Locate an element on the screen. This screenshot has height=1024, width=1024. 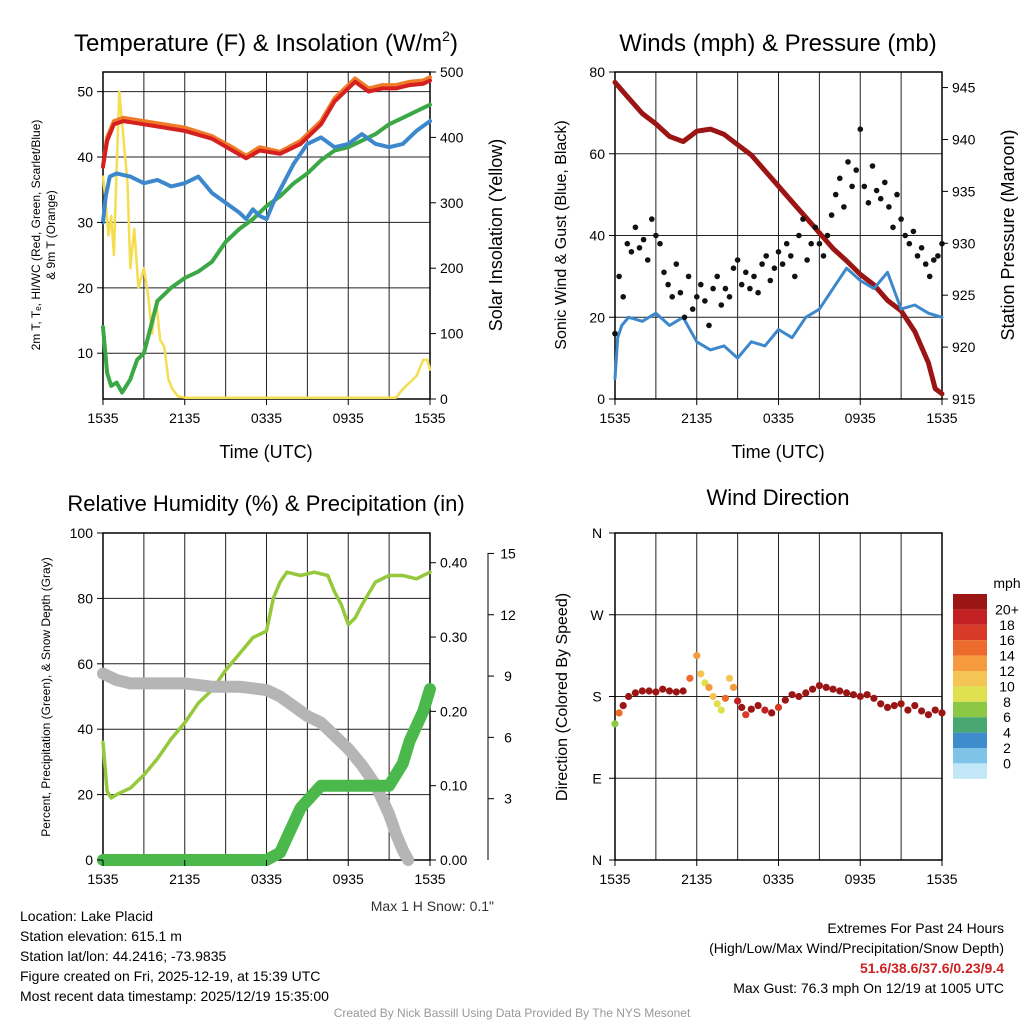
temperature-left-axis: 10 20 30 40 50 is located at coordinates (90, 222).